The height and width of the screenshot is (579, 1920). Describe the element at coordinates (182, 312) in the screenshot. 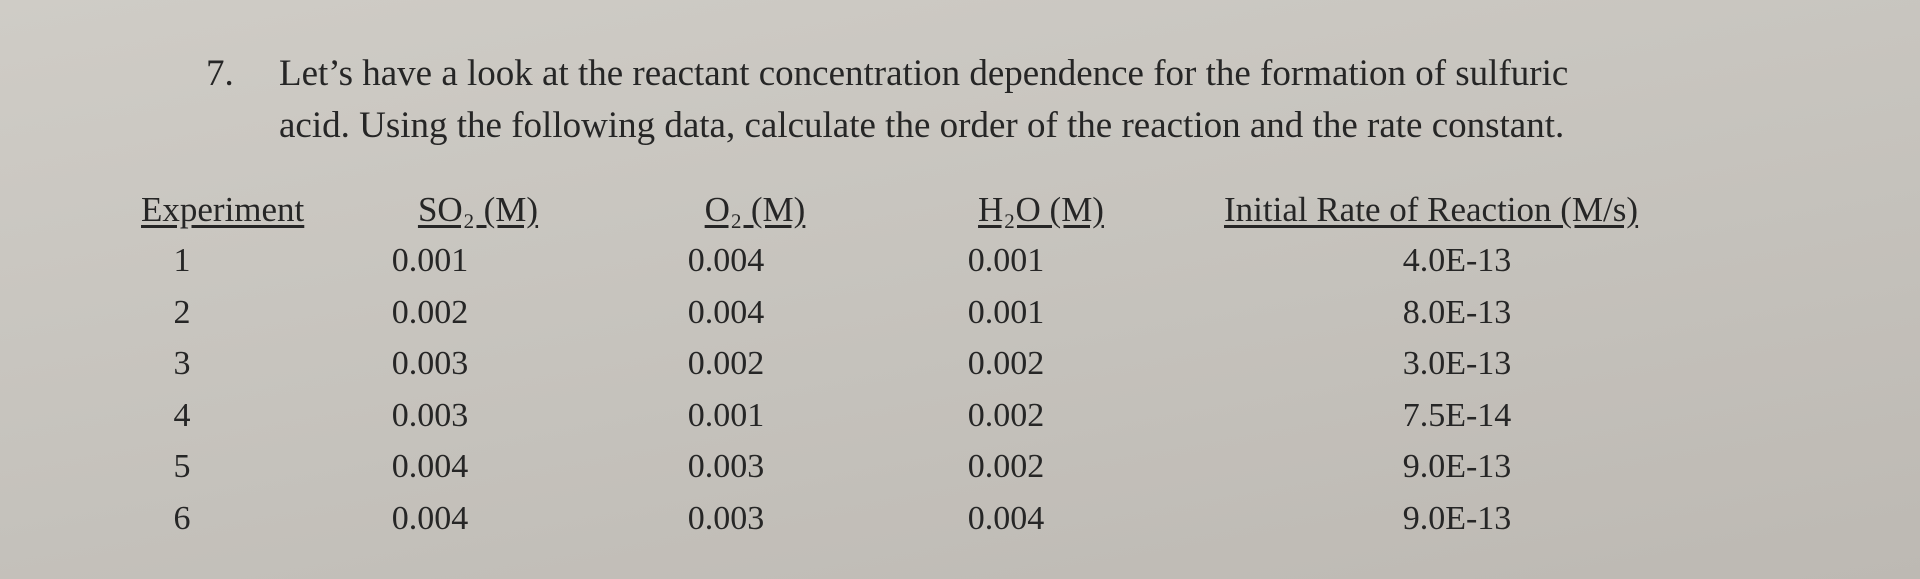

I see `experiment-number: 2` at that location.